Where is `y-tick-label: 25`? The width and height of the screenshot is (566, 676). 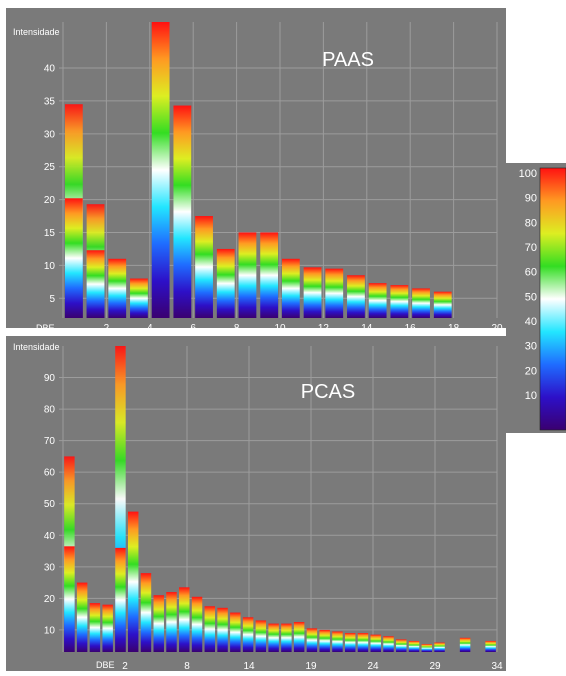
y-tick-label: 25 is located at coordinates (50, 167).